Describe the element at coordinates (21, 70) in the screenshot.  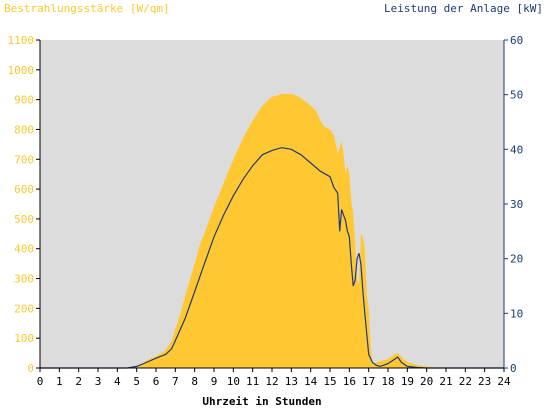
I see `left-tick-label: 1000` at that location.